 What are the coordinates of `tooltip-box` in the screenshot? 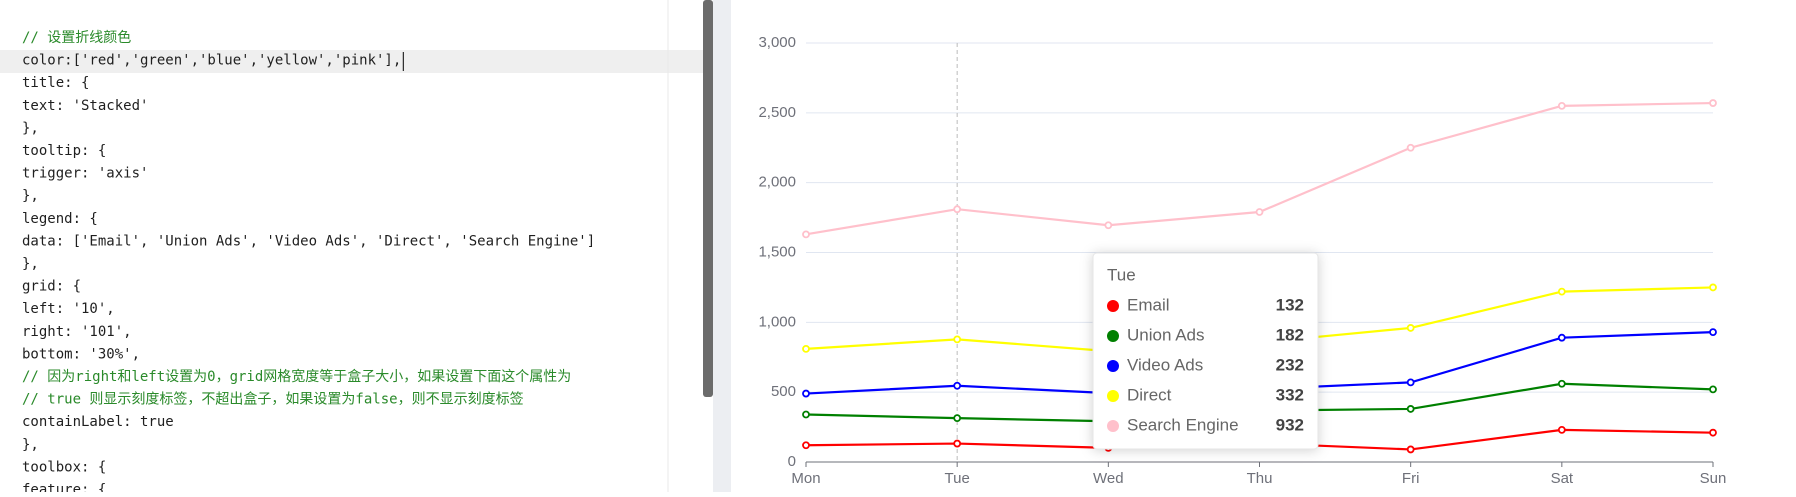 It's located at (1205, 351).